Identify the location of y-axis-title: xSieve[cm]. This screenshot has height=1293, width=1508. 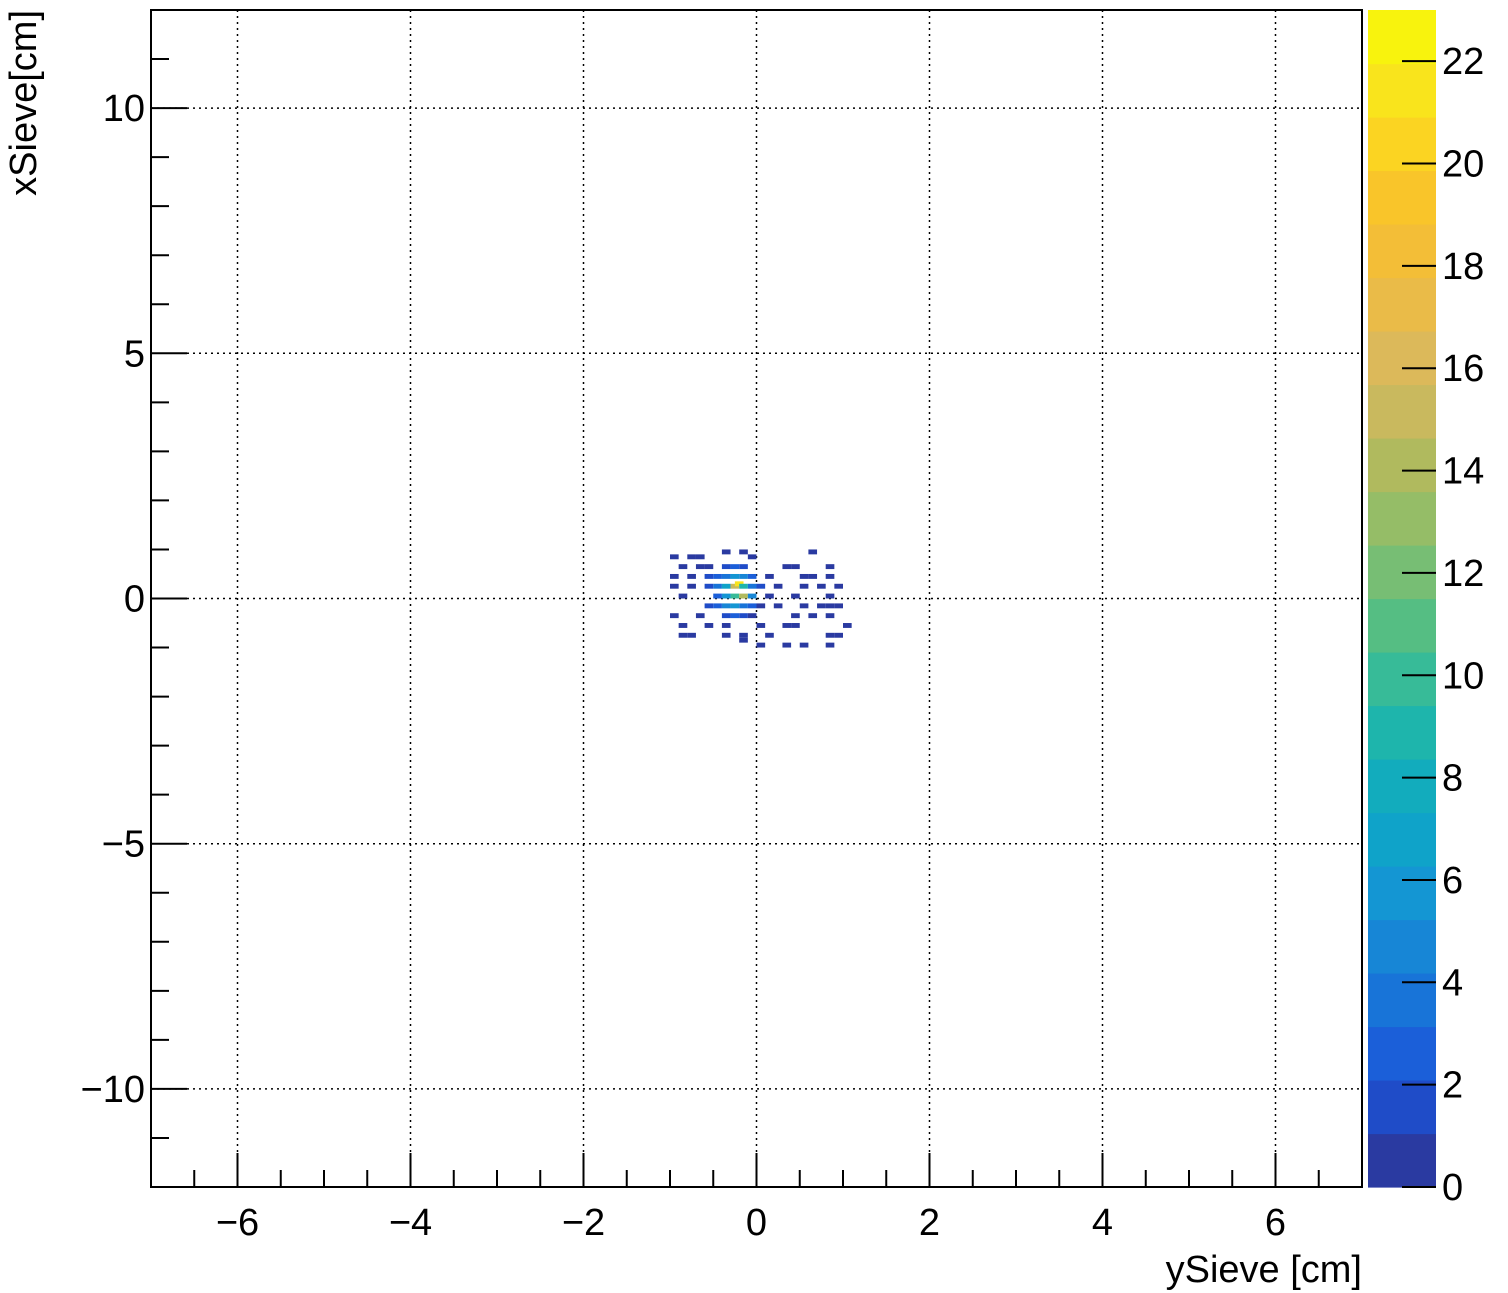
(24, 103).